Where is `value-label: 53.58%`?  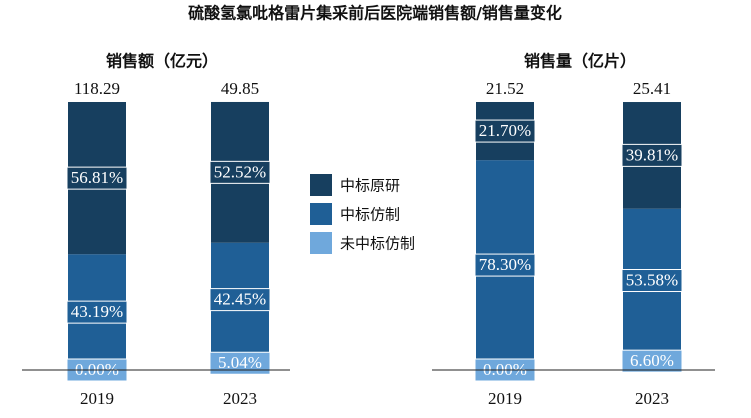
value-label: 53.58% is located at coordinates (652, 279).